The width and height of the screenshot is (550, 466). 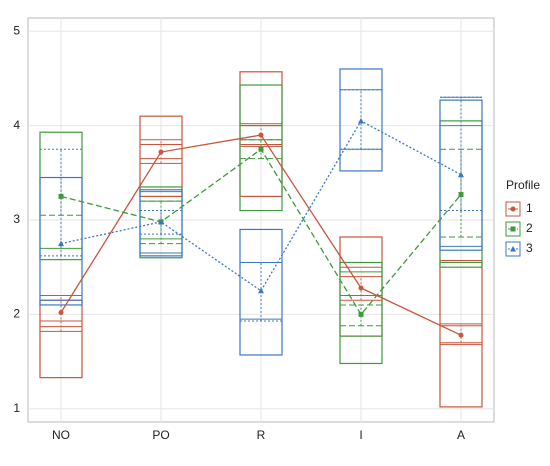 What do you see at coordinates (16, 408) in the screenshot?
I see `y-tick-label: 1` at bounding box center [16, 408].